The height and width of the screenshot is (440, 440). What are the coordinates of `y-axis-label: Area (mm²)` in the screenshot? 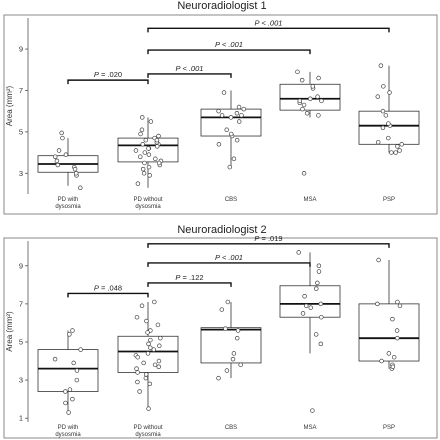 It's located at (9, 105).